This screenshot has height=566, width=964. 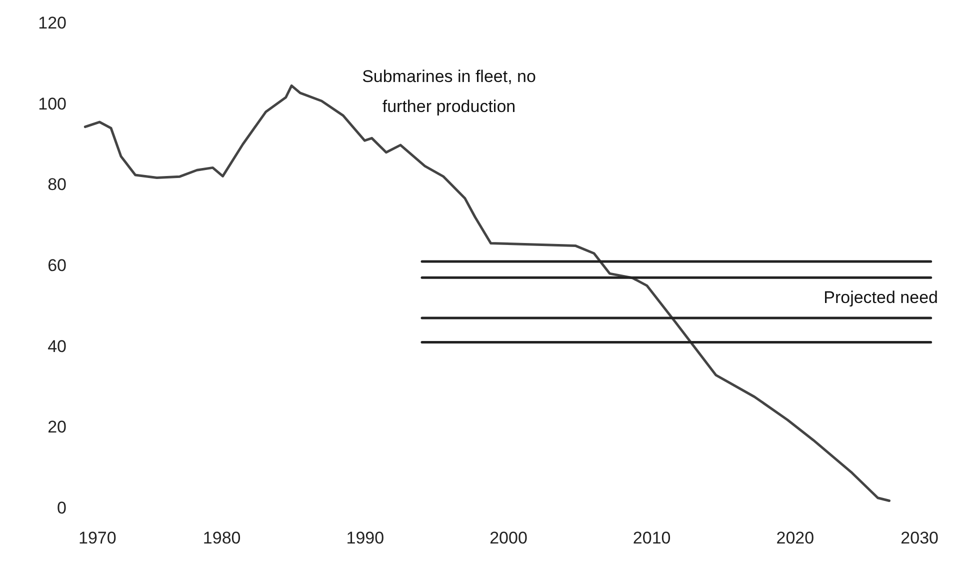 What do you see at coordinates (57, 265) in the screenshot?
I see `y-tick-label: 60` at bounding box center [57, 265].